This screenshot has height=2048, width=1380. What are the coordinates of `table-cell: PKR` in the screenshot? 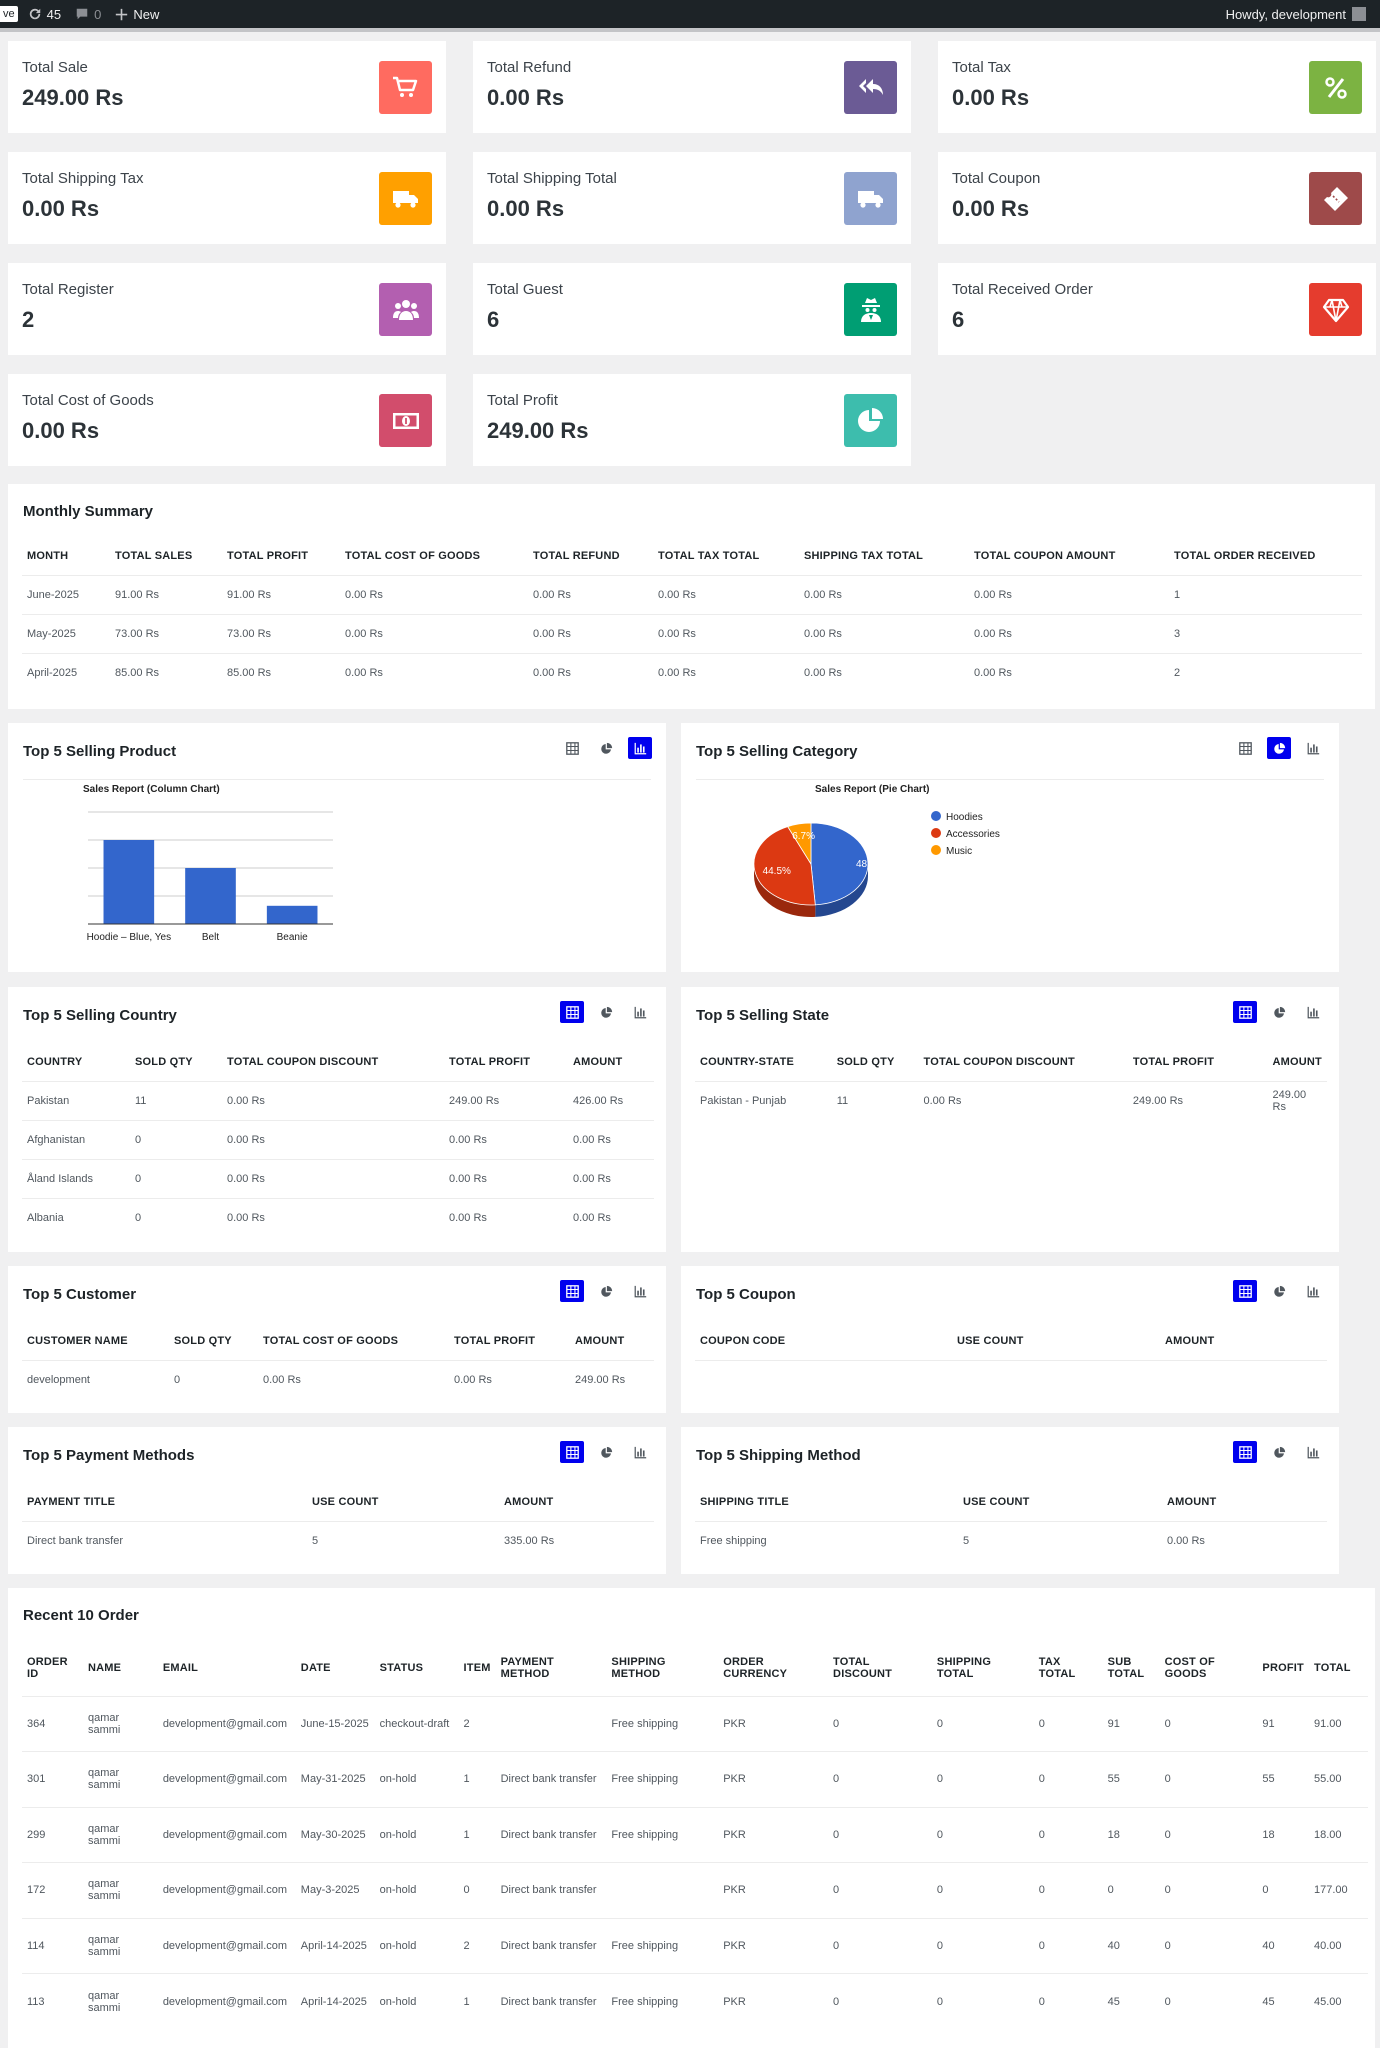 It's located at (773, 1945).